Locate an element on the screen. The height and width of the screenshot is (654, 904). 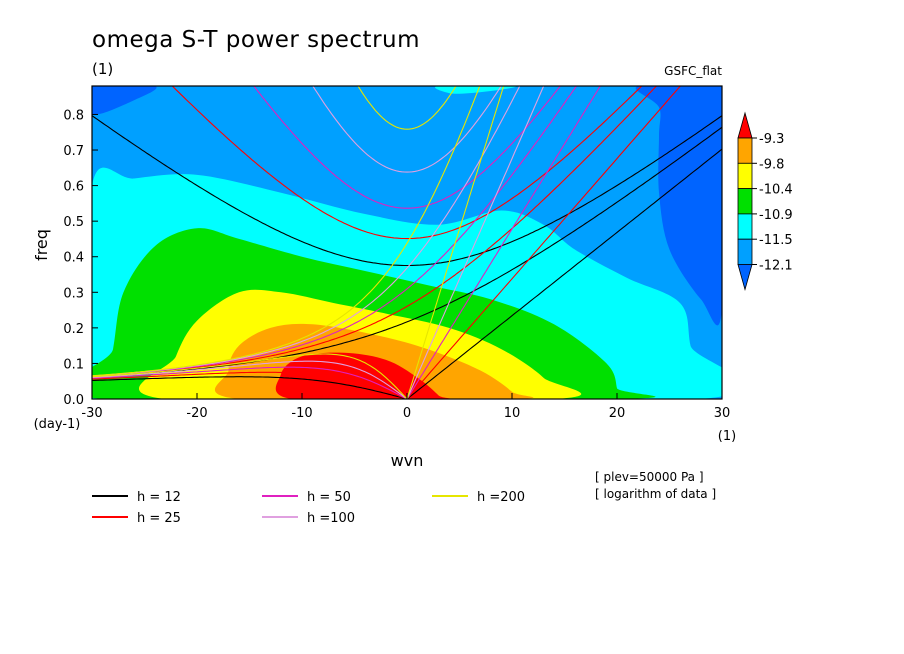
gravity-curve-h200 is located at coordinates (407, 108).